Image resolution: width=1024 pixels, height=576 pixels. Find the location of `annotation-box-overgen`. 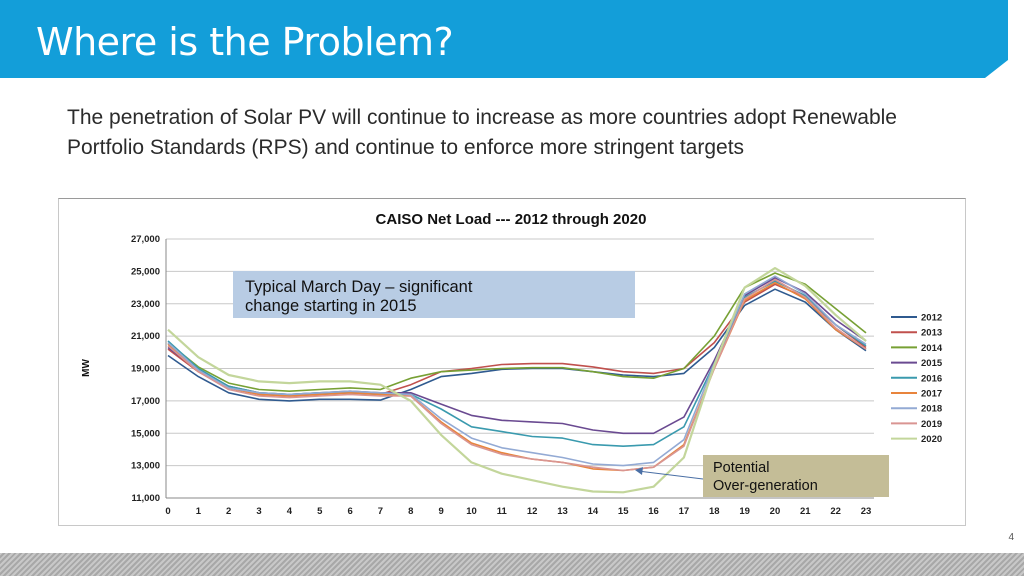

annotation-box-overgen is located at coordinates (796, 476).